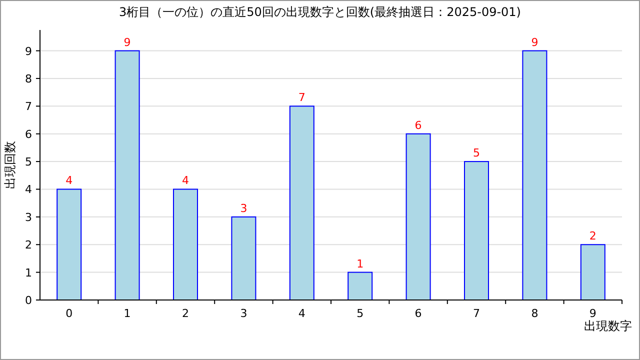  What do you see at coordinates (28, 300) in the screenshot?
I see `y-tick-label: 0` at bounding box center [28, 300].